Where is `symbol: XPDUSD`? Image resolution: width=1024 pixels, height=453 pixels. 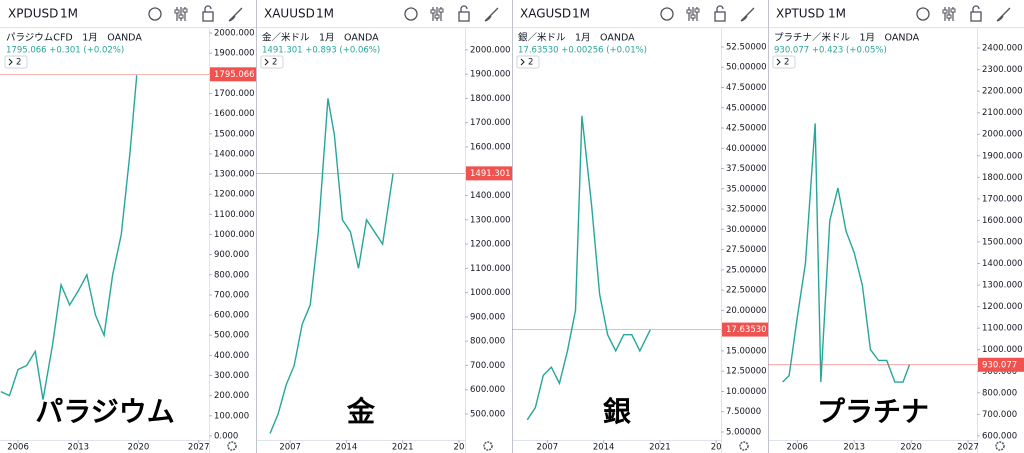 symbol: XPDUSD is located at coordinates (33, 14).